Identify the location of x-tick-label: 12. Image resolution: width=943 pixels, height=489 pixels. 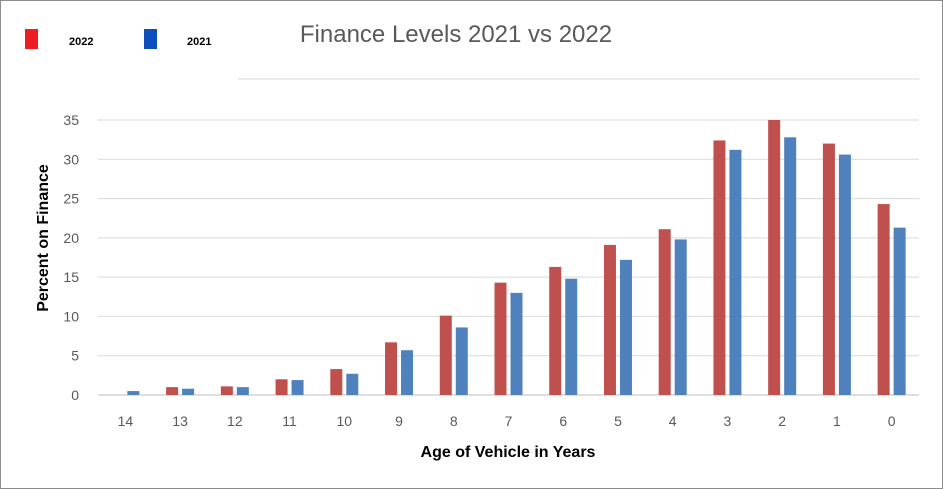
(235, 421).